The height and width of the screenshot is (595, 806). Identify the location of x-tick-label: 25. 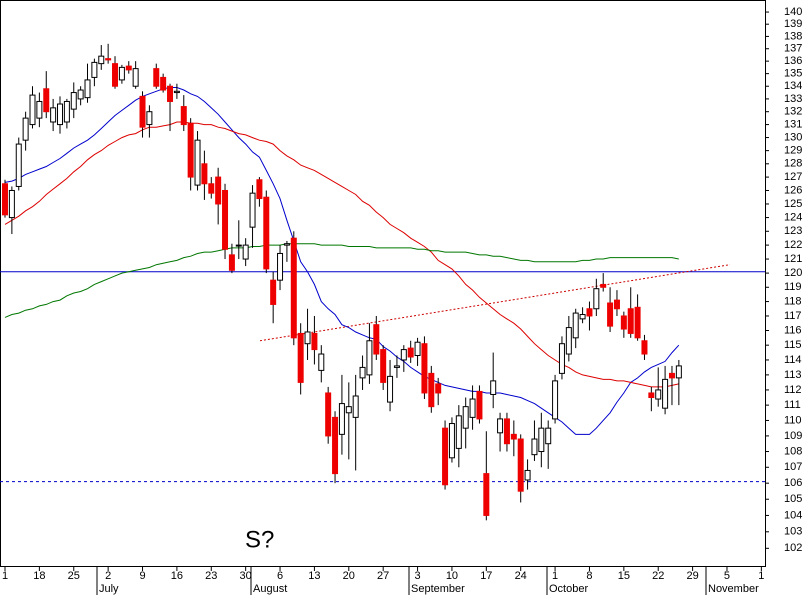
(74, 576).